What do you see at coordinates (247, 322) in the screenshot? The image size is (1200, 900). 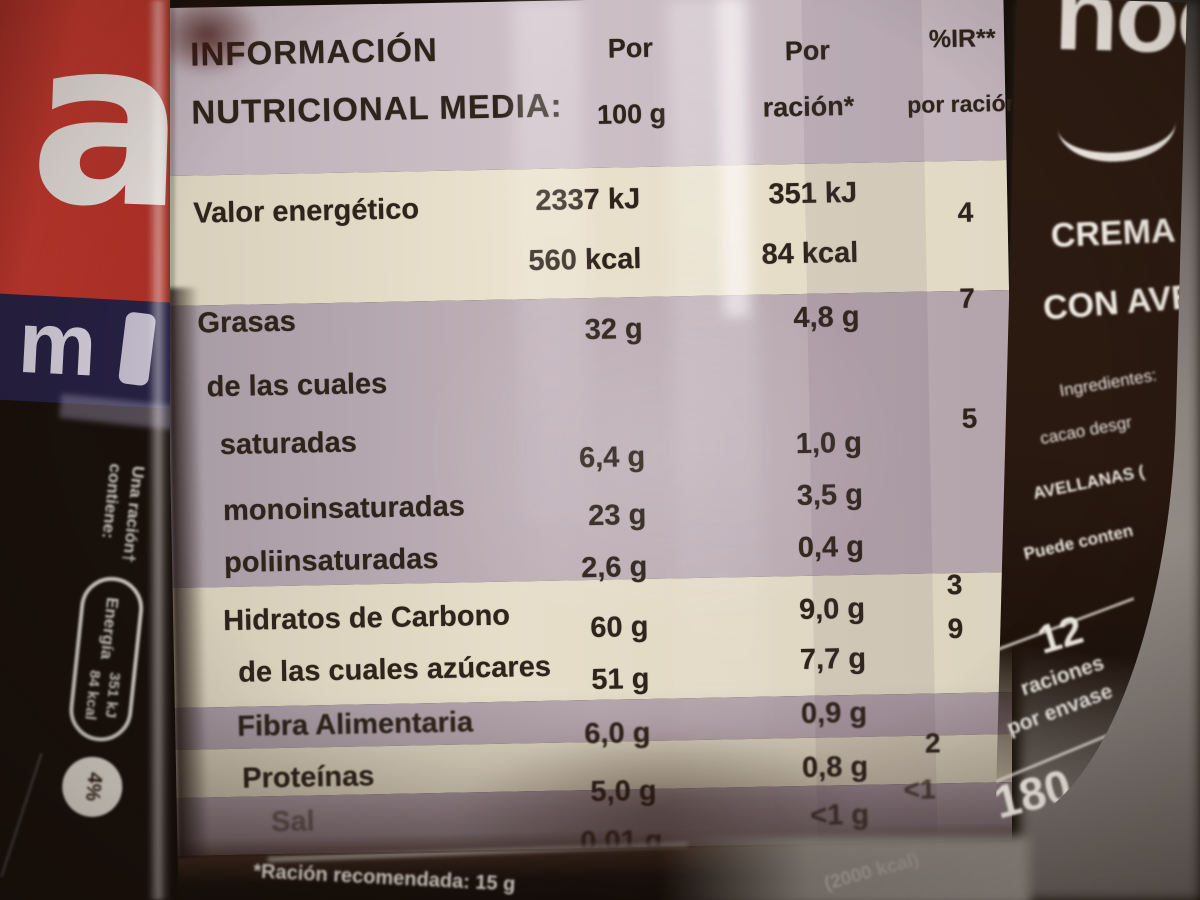 I see `row-name: Grasas` at bounding box center [247, 322].